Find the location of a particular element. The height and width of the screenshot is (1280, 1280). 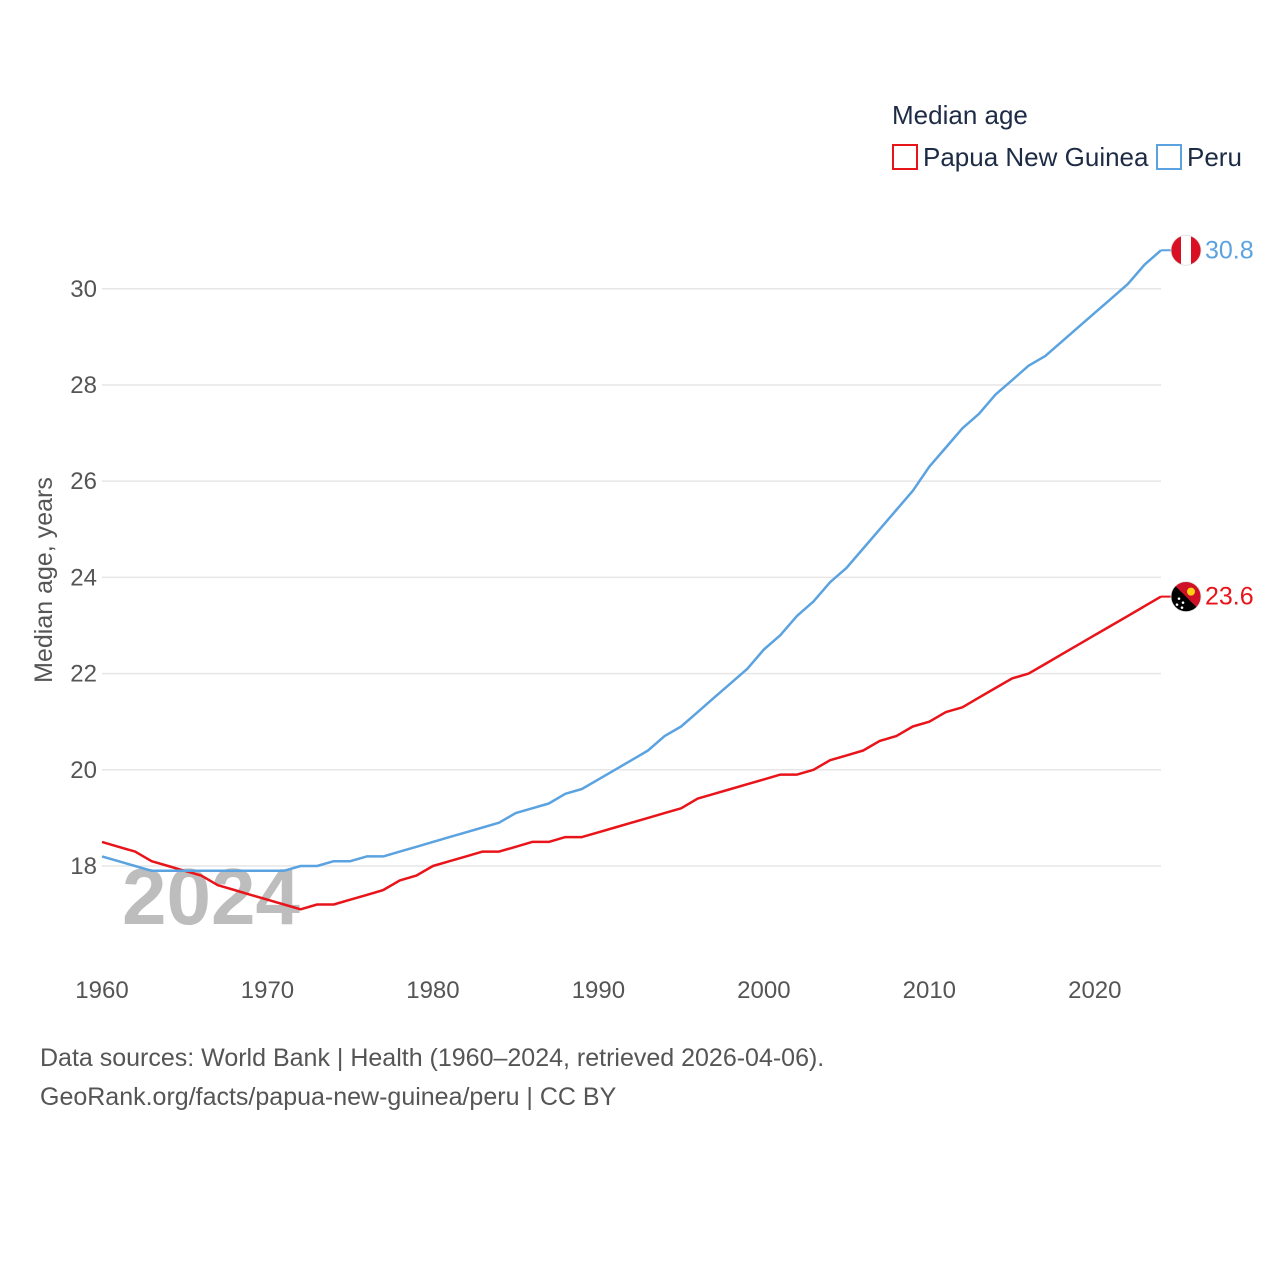

x-tick-1990: 1990 is located at coordinates (598, 990).